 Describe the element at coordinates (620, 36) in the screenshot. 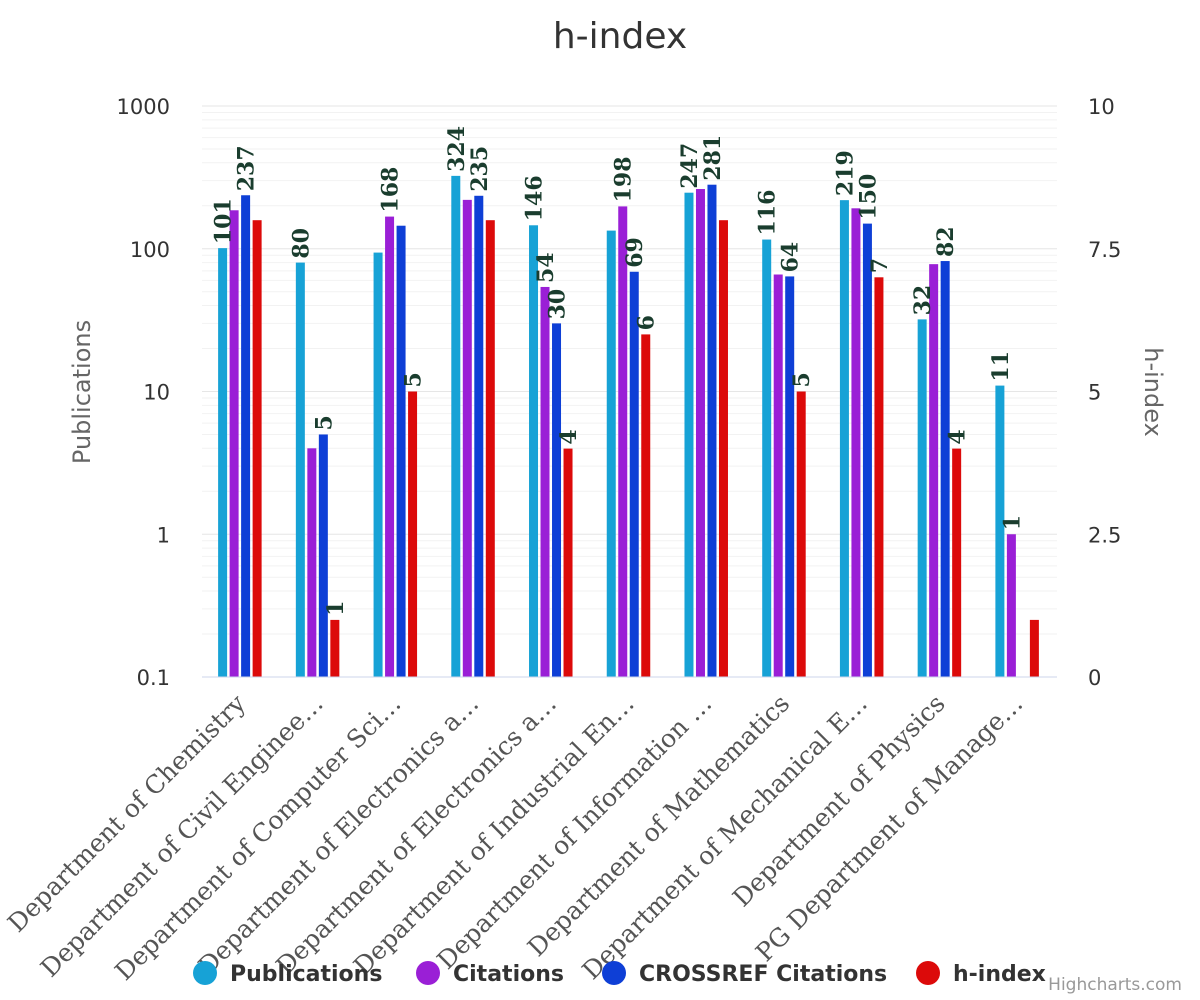

I see `chart-title: h-index` at that location.